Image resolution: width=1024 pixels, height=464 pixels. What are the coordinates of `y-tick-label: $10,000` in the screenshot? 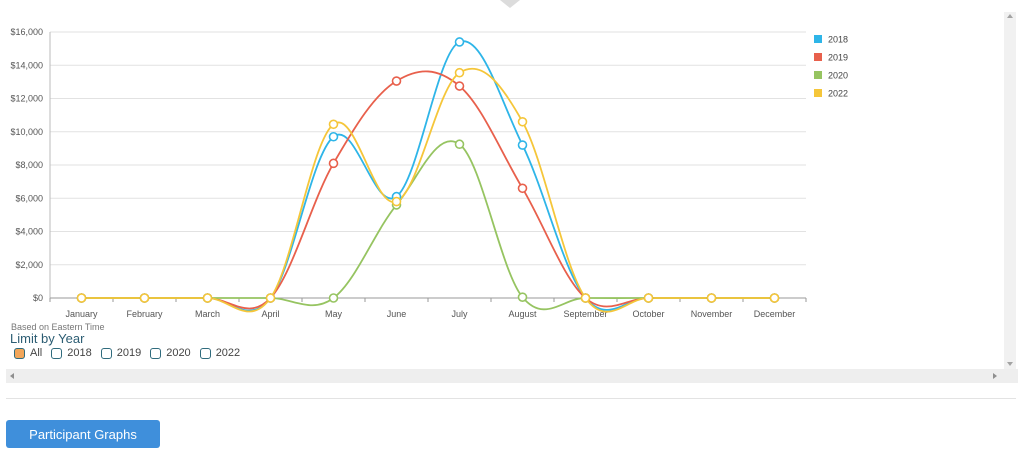 It's located at (26, 132).